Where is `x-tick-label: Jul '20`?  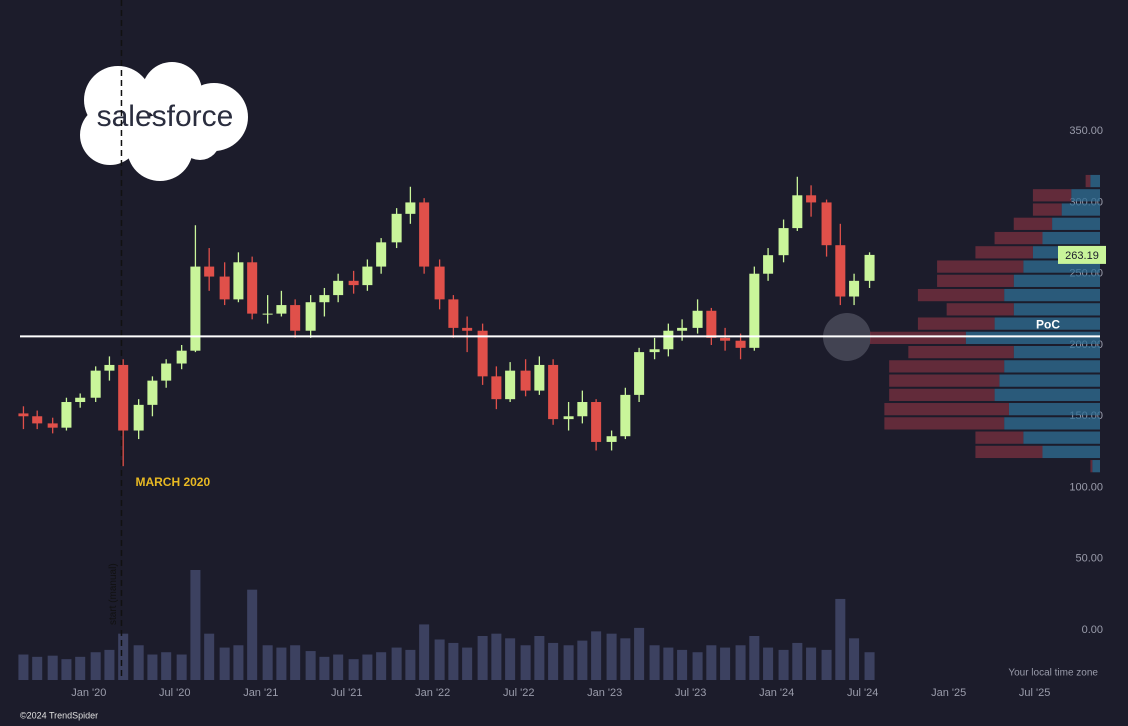
x-tick-label: Jul '20 is located at coordinates (174, 693).